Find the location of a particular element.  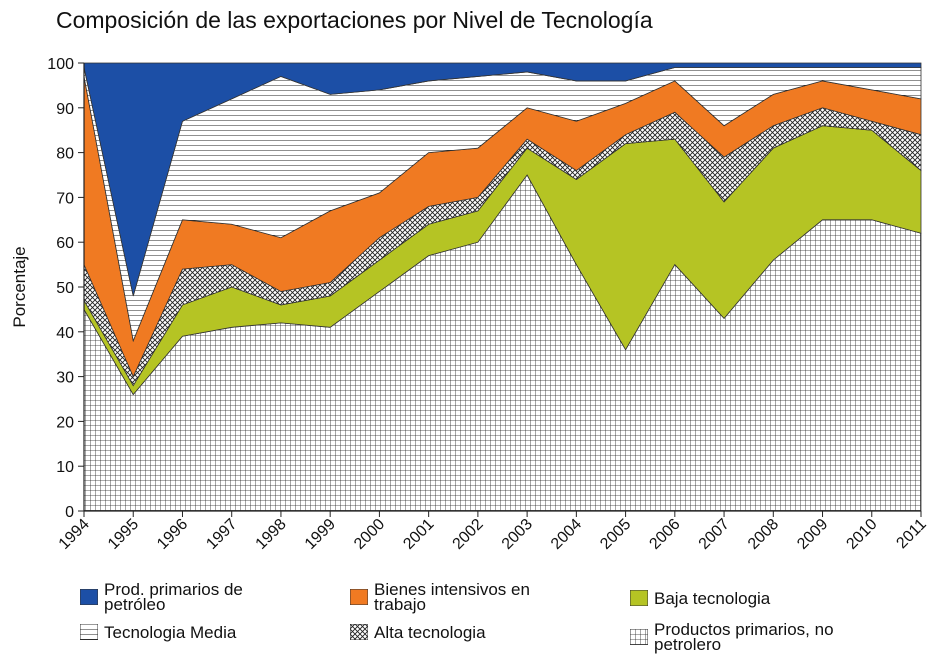

y-tick-label: 20 is located at coordinates (65, 422).